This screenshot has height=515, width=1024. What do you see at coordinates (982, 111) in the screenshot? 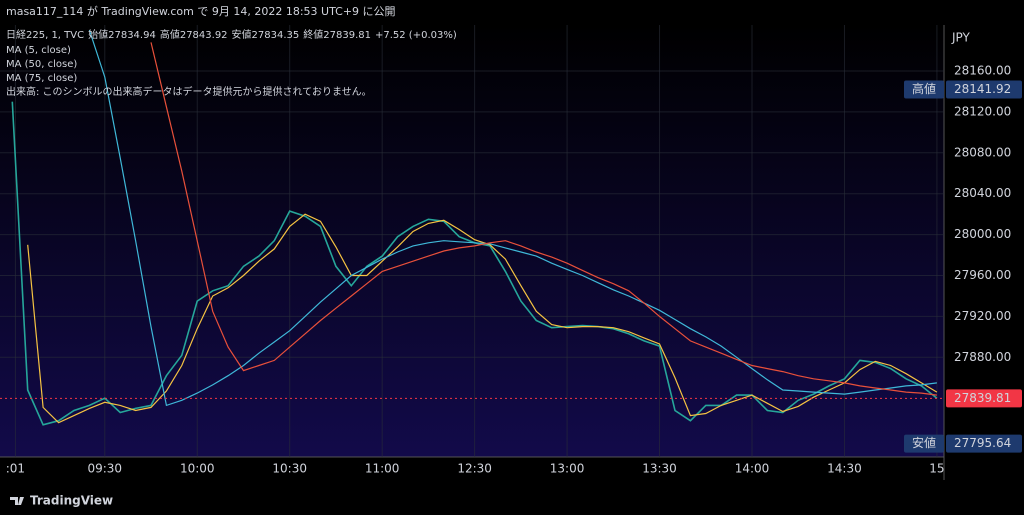
I see `y-tick-label: 28120.00` at bounding box center [982, 111].